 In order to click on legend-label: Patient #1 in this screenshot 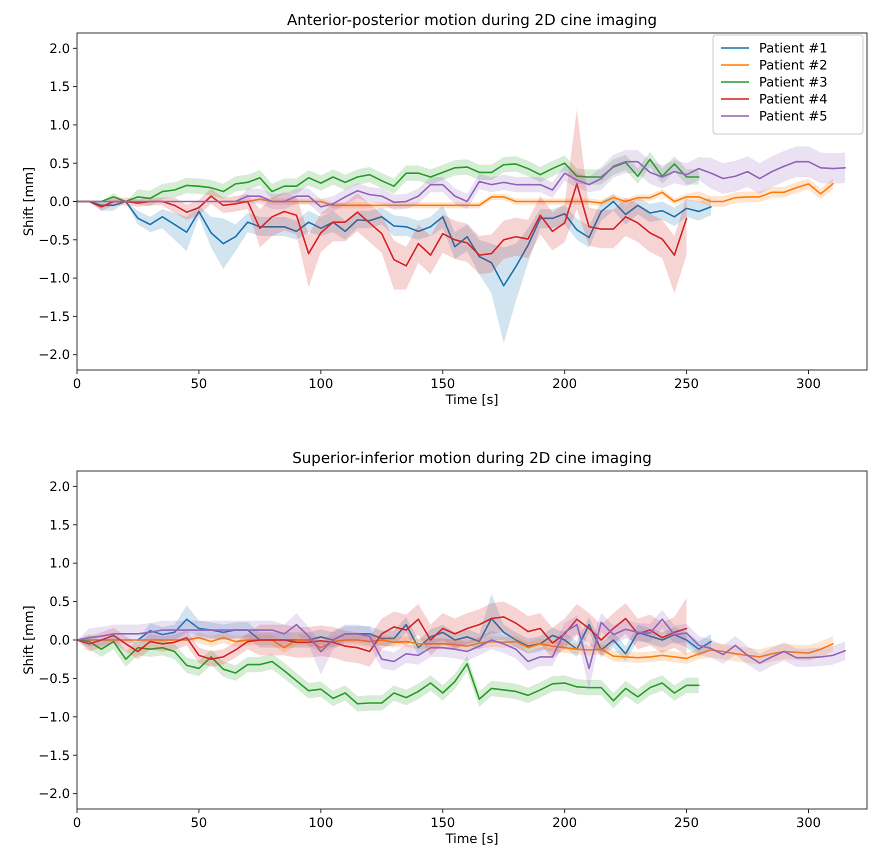, I will do `click(793, 49)`.